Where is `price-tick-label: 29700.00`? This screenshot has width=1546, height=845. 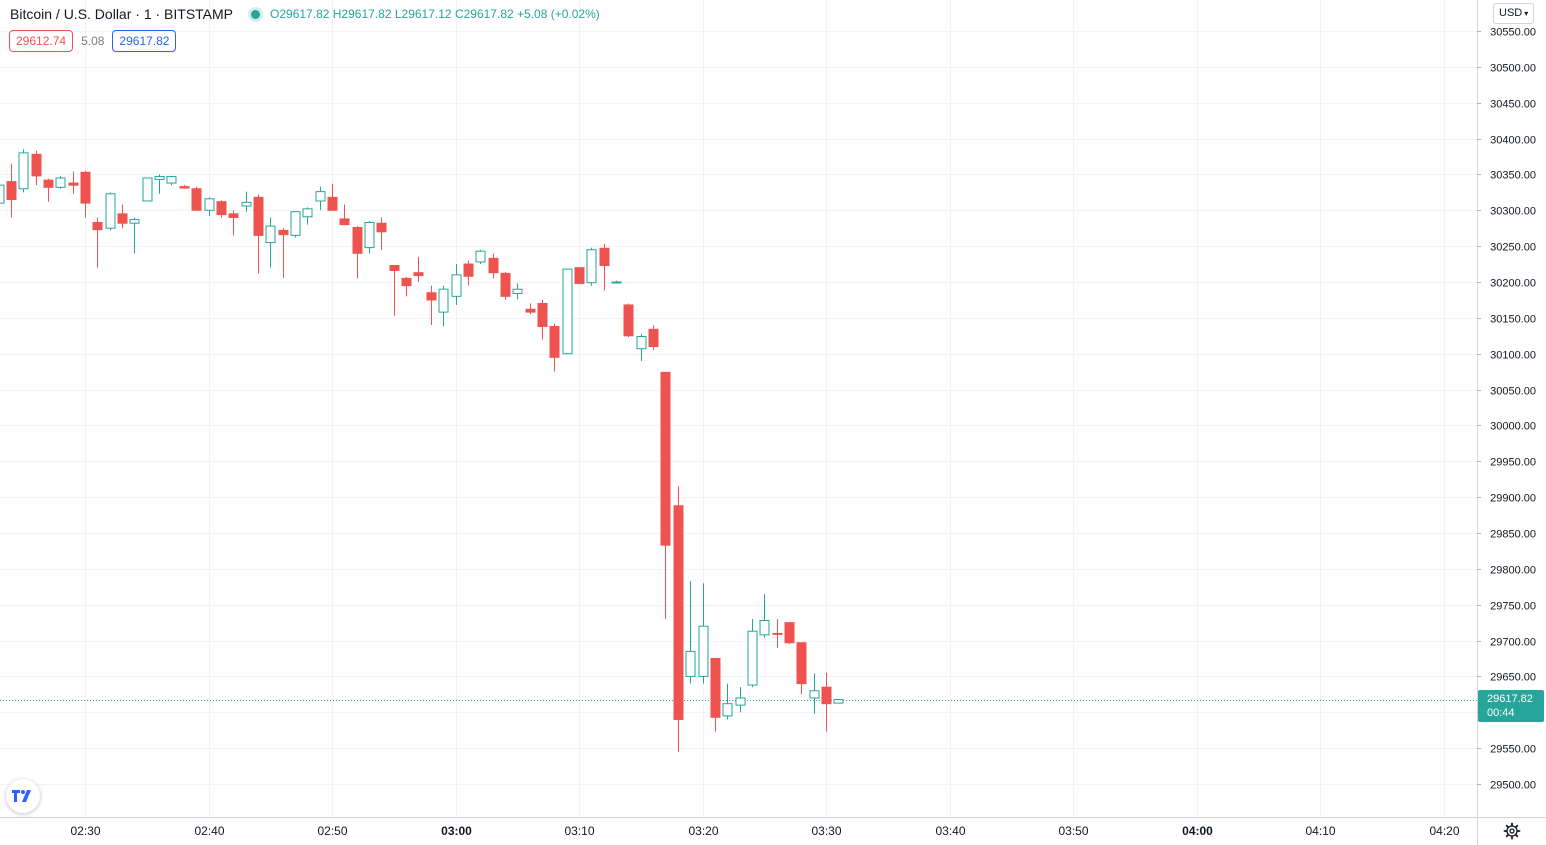 price-tick-label: 29700.00 is located at coordinates (1513, 643).